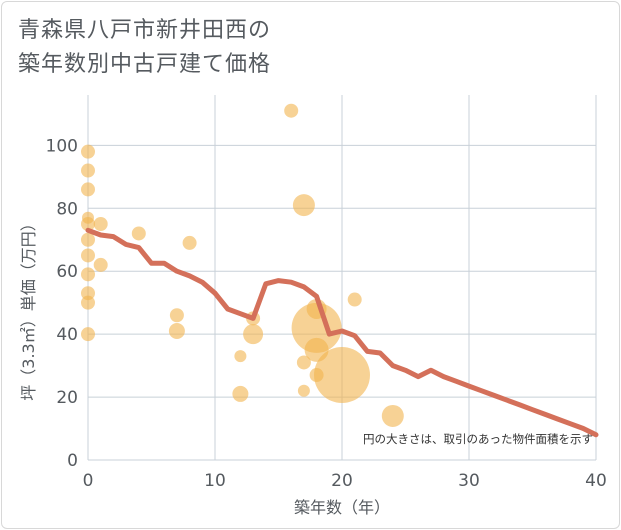  What do you see at coordinates (72, 461) in the screenshot?
I see `y-tick-label: 0` at bounding box center [72, 461].